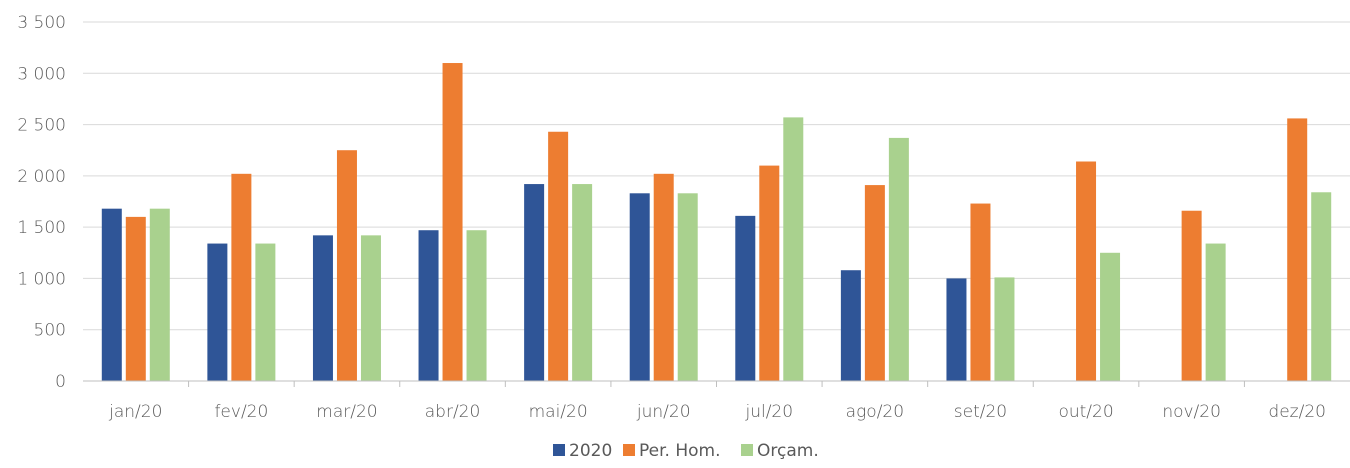 This screenshot has width=1350, height=468. What do you see at coordinates (346, 265) in the screenshot?
I see `bar-per-hom--mar-20` at bounding box center [346, 265].